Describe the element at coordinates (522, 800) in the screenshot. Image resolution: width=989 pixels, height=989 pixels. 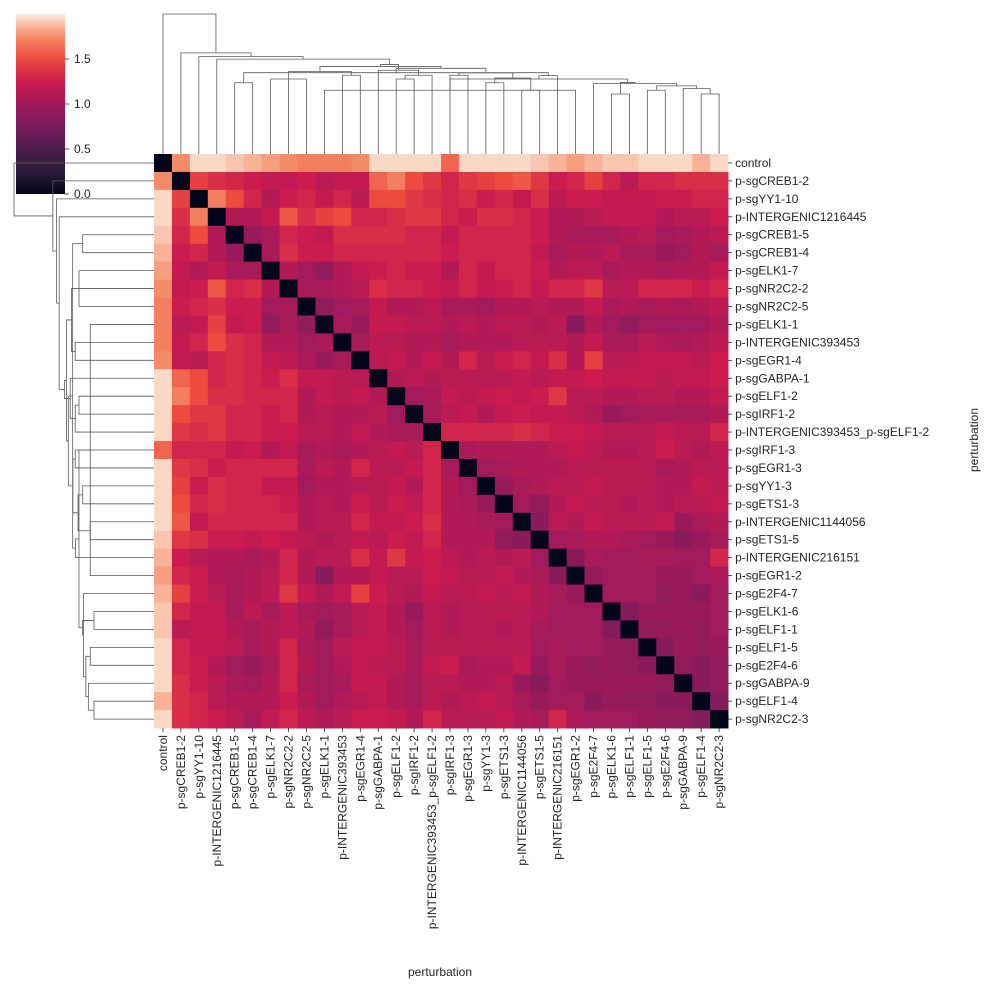
I see `column-tick-label: p-INTERGENIC1144056` at that location.